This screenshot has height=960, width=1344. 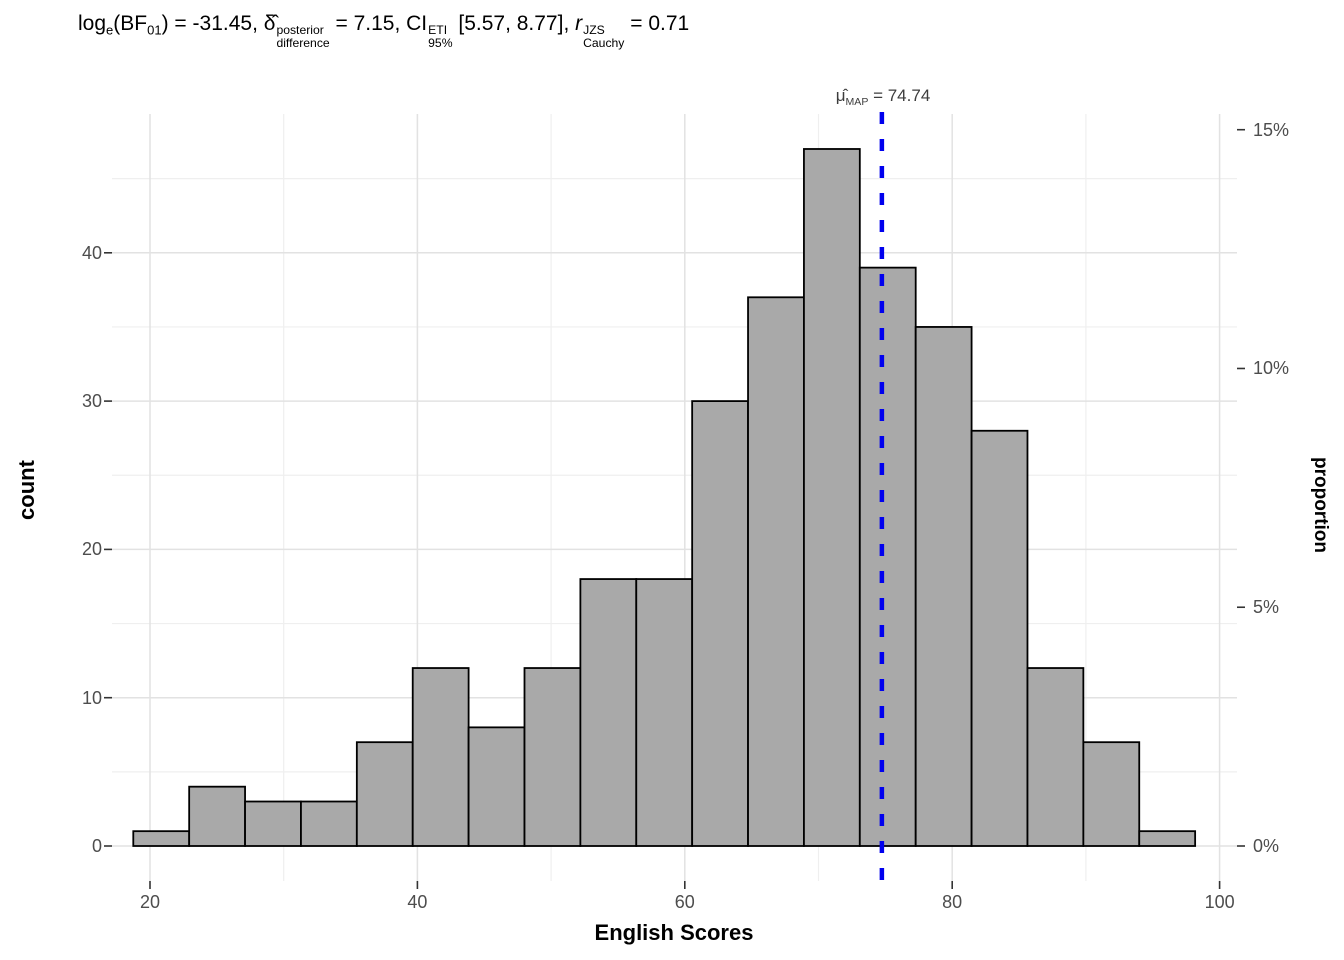 I want to click on y-left-tick-label: 10, so click(x=91, y=697).